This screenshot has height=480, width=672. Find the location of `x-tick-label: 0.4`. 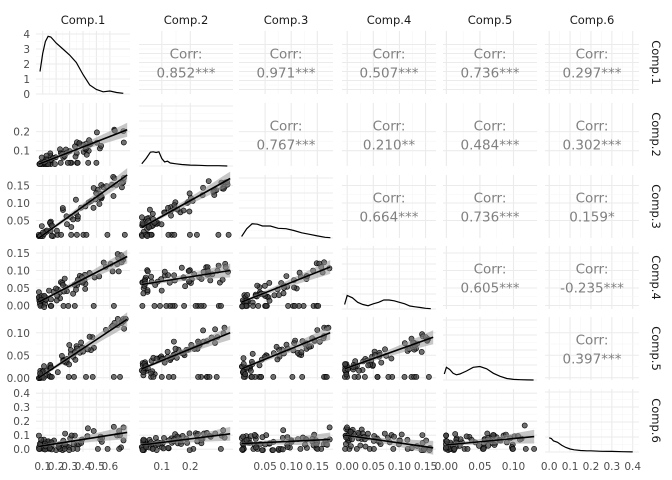

x-tick-label: 0.4 is located at coordinates (632, 467).